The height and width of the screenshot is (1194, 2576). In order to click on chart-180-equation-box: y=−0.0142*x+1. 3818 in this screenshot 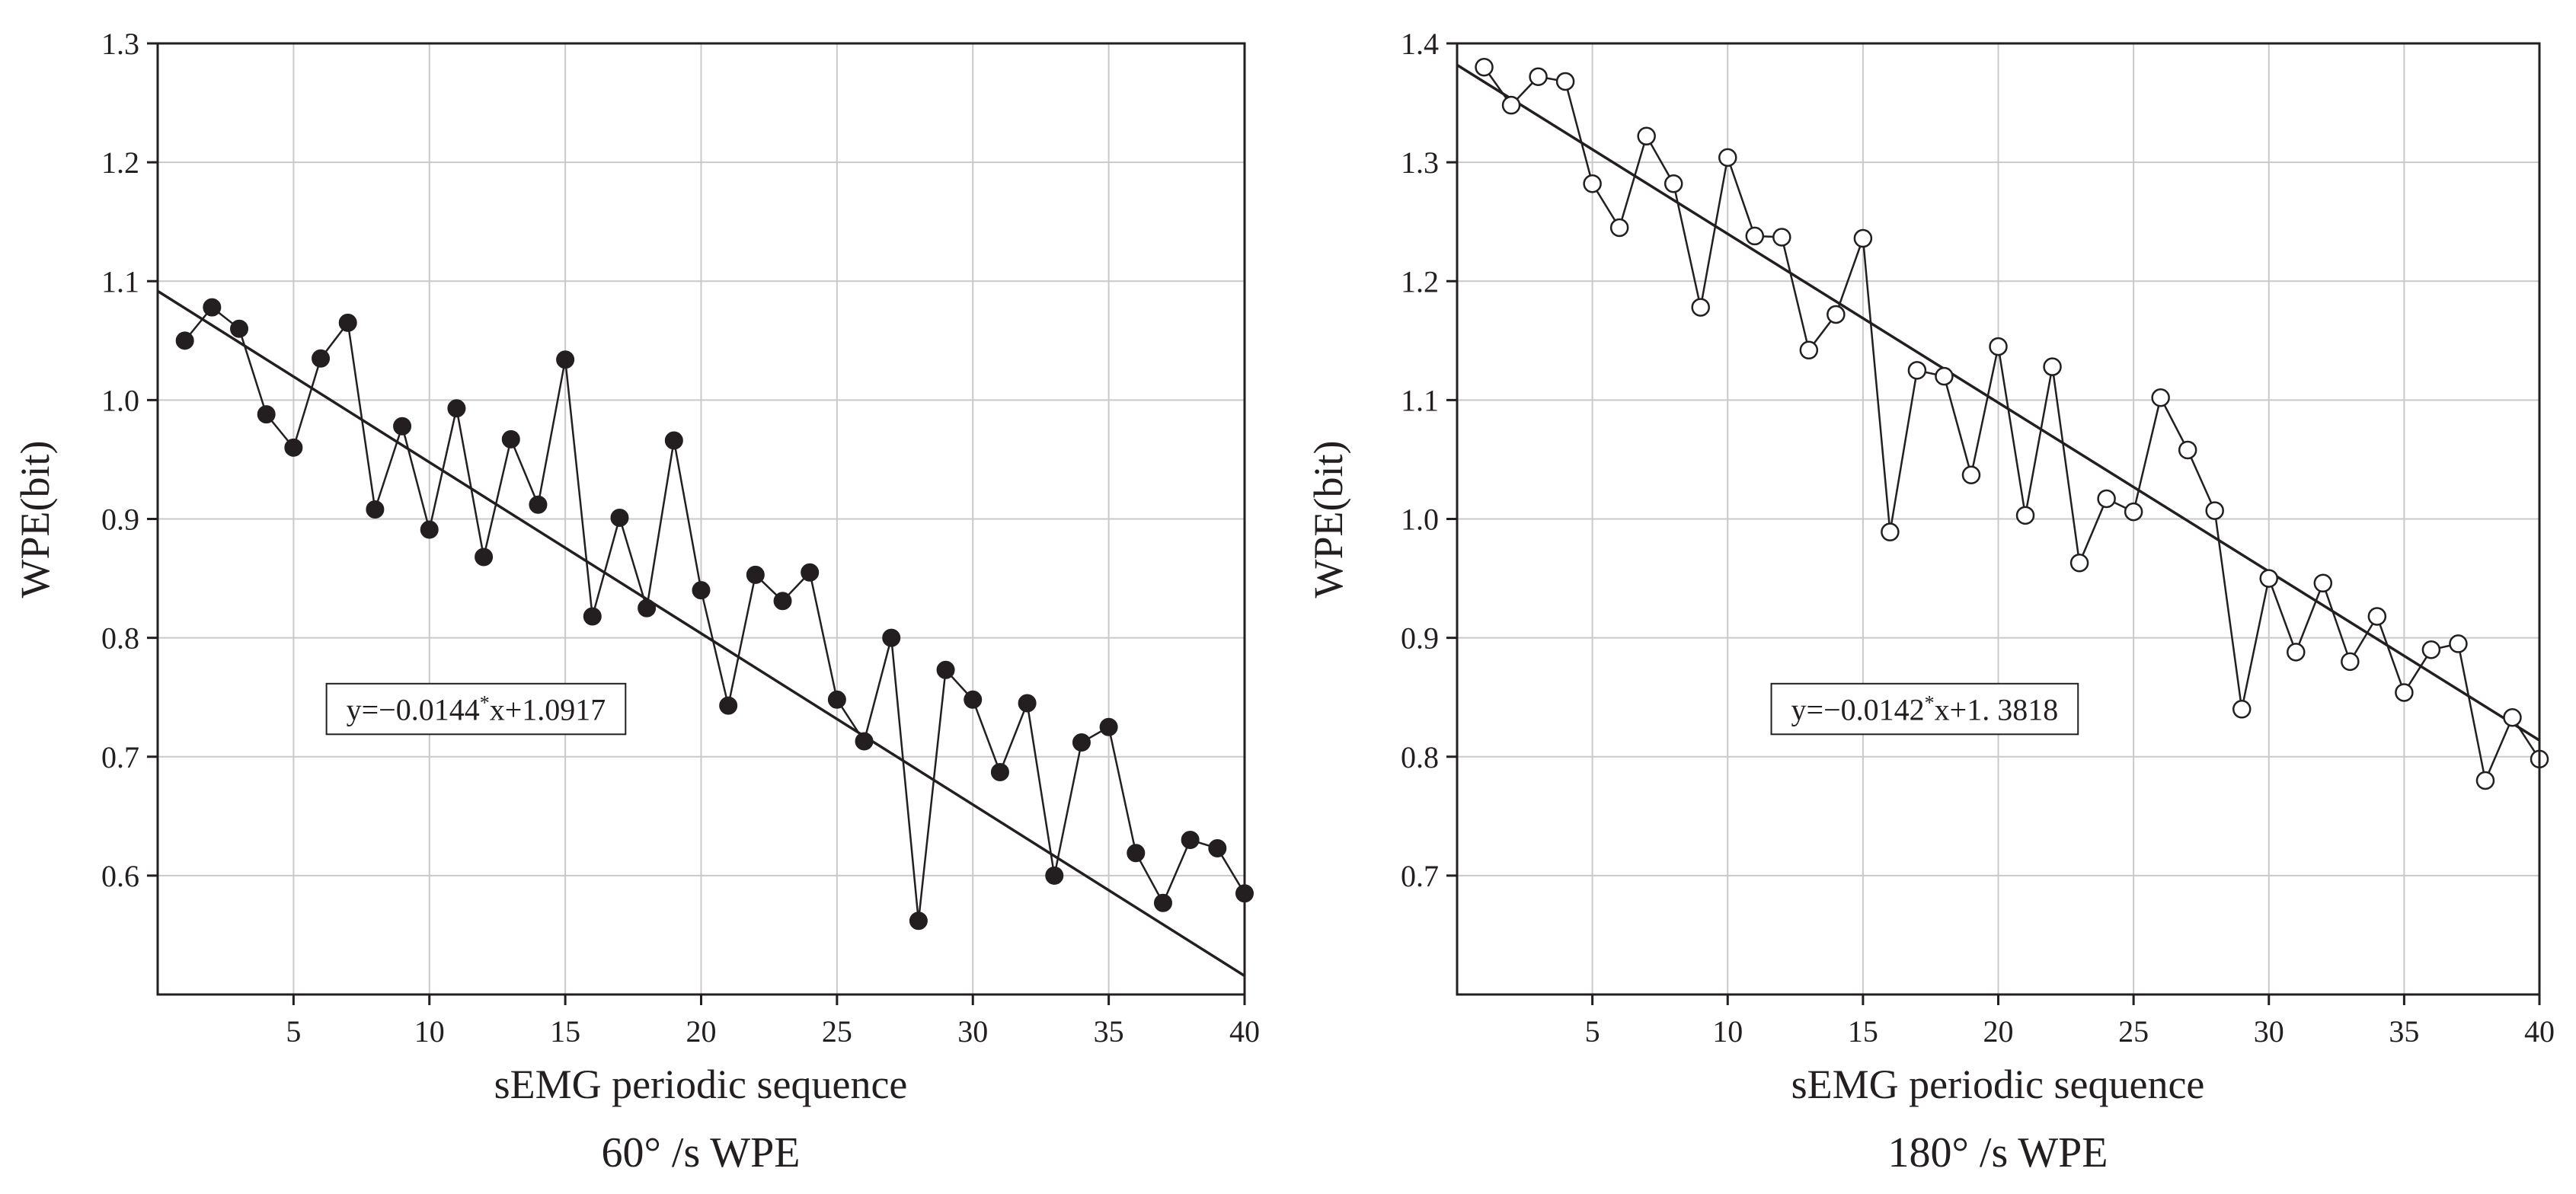, I will do `click(1925, 709)`.